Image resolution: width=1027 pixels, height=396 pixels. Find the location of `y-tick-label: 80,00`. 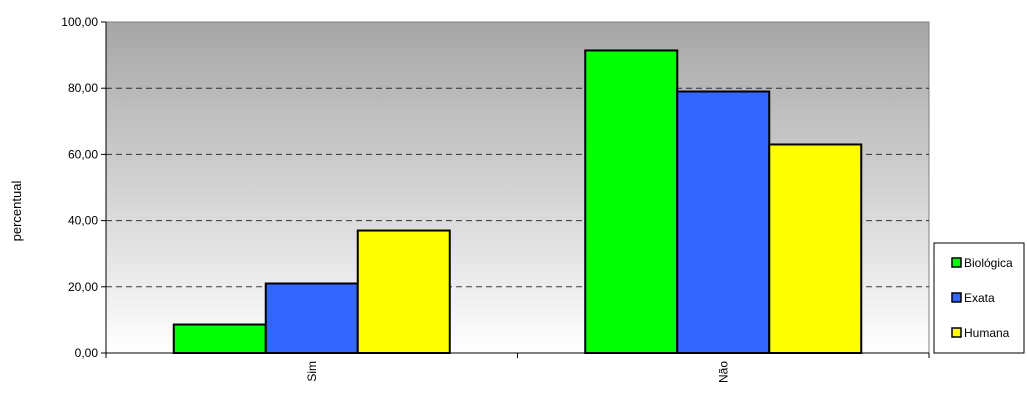

y-tick-label: 80,00 is located at coordinates (83, 88).